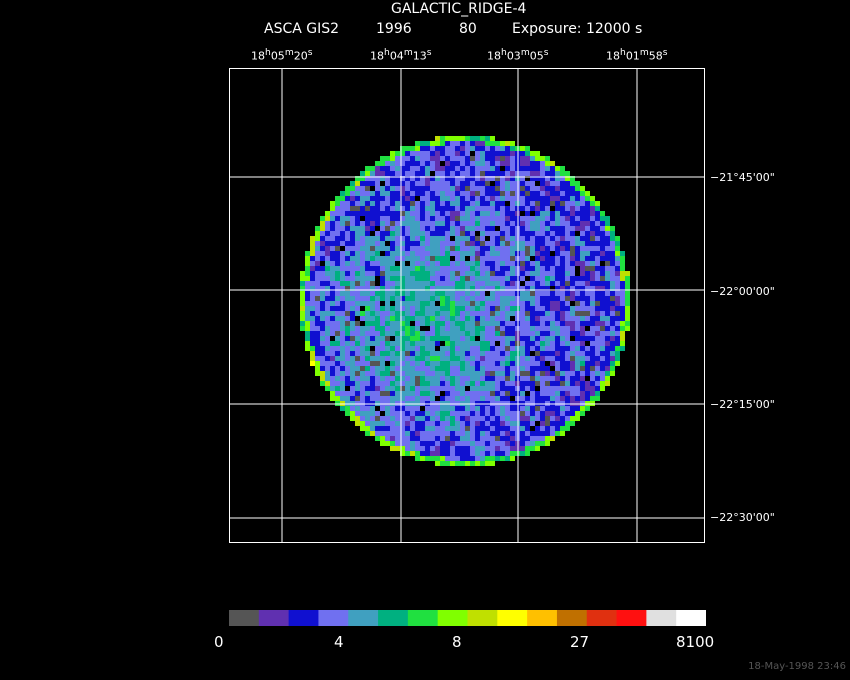  Describe the element at coordinates (459, 9) in the screenshot. I see `image-title: GALACTIC_RIDGE-4` at that location.